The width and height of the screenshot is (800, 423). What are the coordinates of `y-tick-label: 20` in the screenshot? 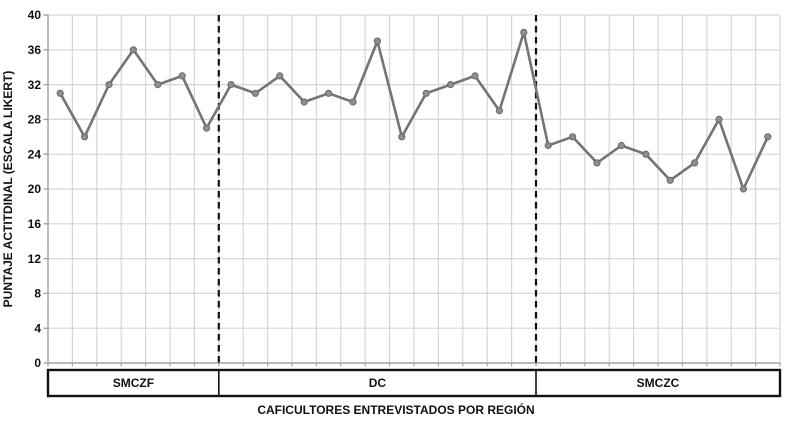 It's located at (35, 189).